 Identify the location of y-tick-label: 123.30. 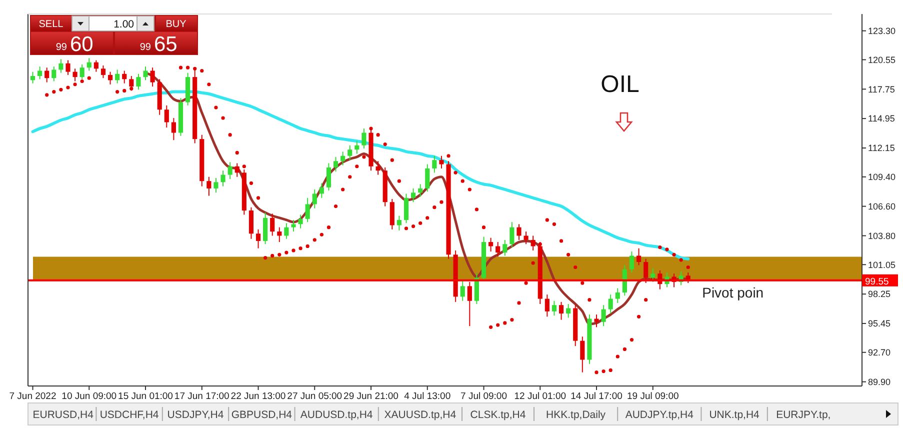
(882, 31).